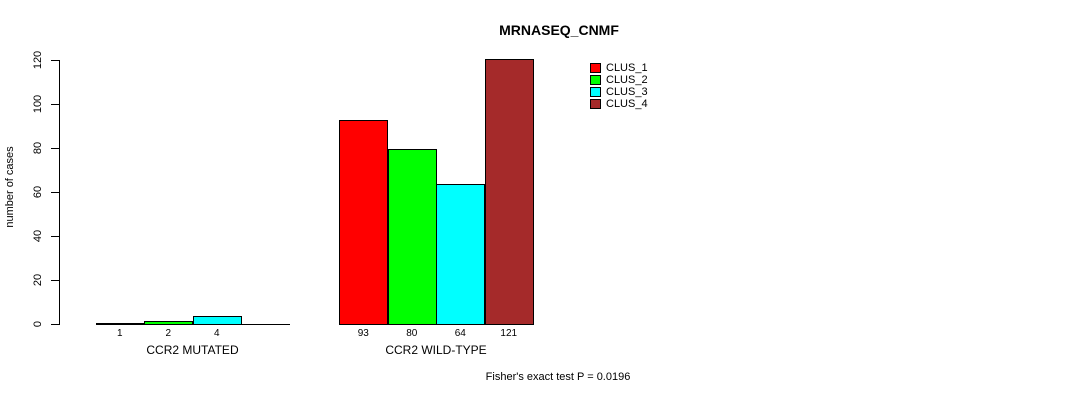 The image size is (1090, 400). What do you see at coordinates (460, 333) in the screenshot?
I see `bar-value-label: 64` at bounding box center [460, 333].